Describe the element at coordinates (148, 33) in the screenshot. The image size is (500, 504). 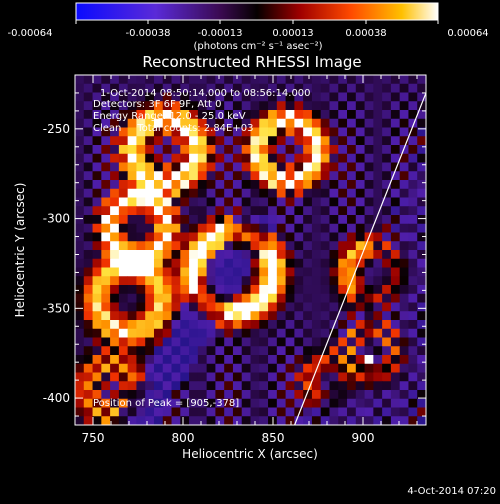
I see `colorbar-tick-label: -0.00038` at that location.